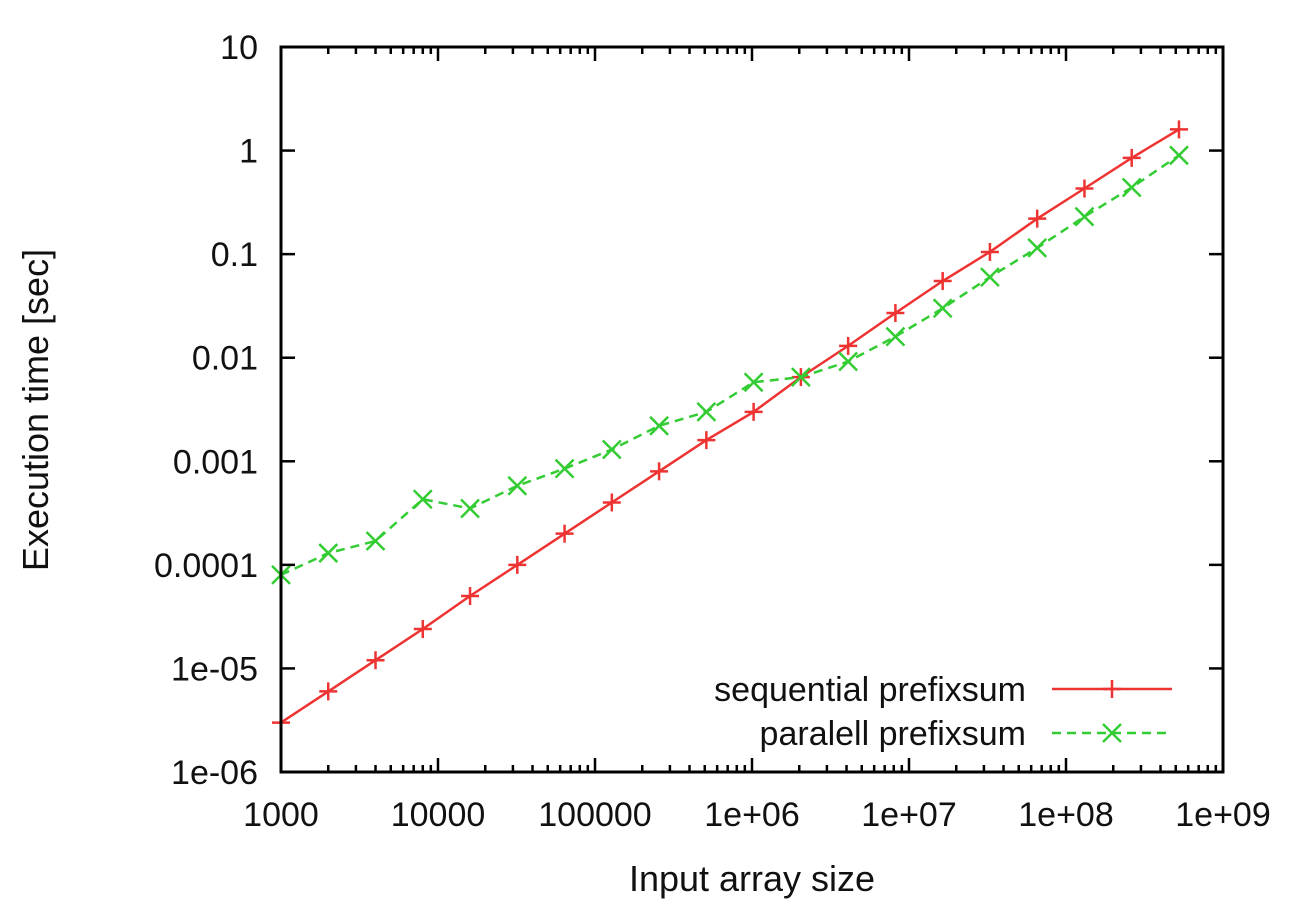 This screenshot has width=1300, height=907. I want to click on x-tick-label: 1e+08, so click(1066, 815).